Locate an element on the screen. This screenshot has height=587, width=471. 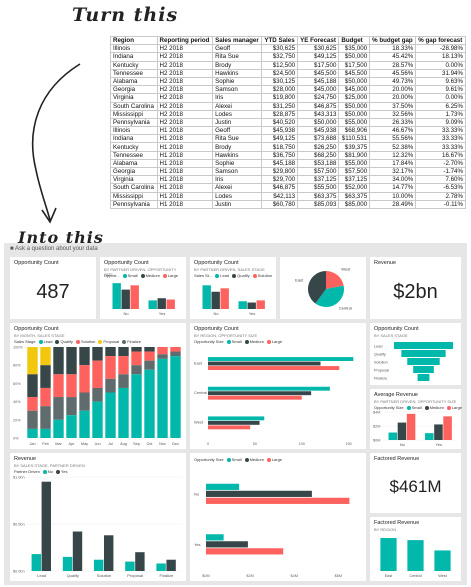
sheet-cell: Iris is located at coordinates (237, 98).